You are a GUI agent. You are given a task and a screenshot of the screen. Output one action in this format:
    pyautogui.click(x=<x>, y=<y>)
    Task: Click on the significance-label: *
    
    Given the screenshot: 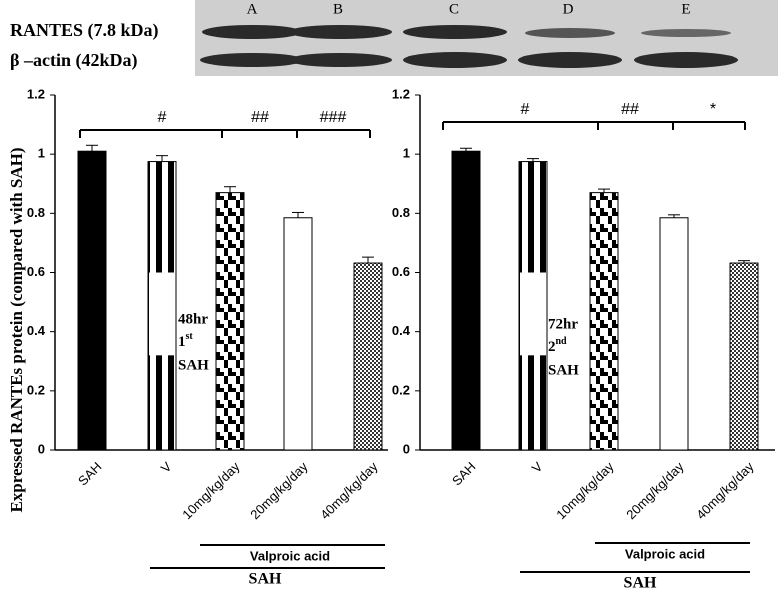 What is the action you would take?
    pyautogui.click(x=713, y=109)
    